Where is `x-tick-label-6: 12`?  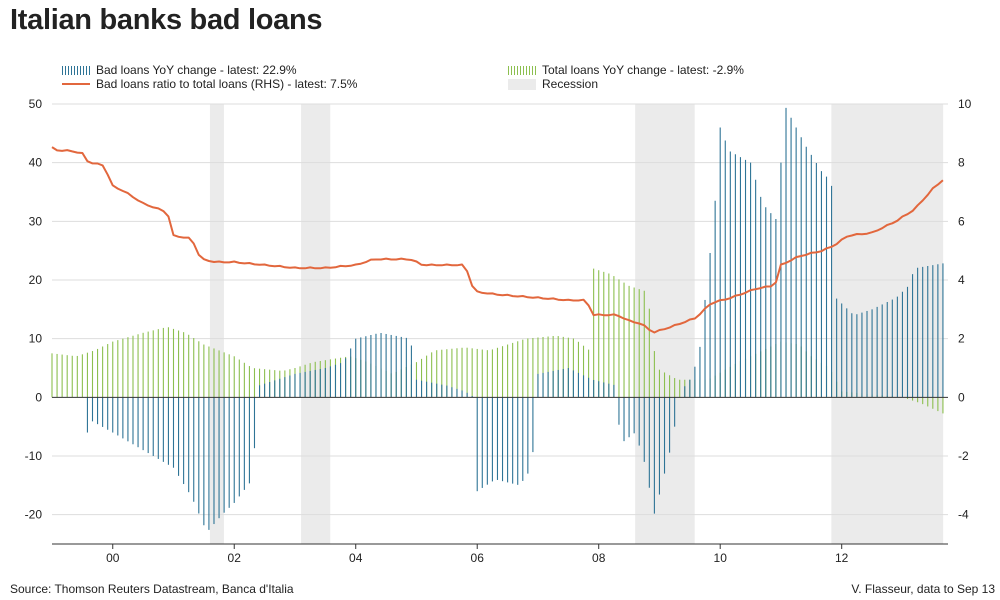 x-tick-label-6: 12 is located at coordinates (842, 558).